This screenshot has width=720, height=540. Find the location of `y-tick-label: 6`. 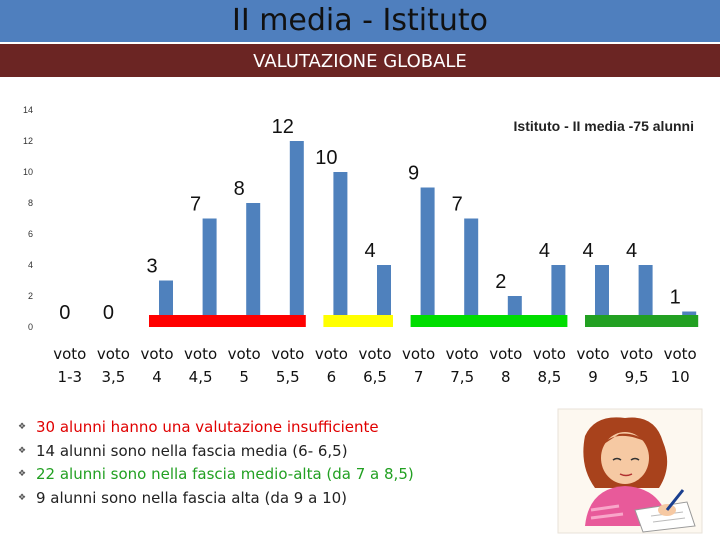

y-tick-label: 6 is located at coordinates (30, 234).